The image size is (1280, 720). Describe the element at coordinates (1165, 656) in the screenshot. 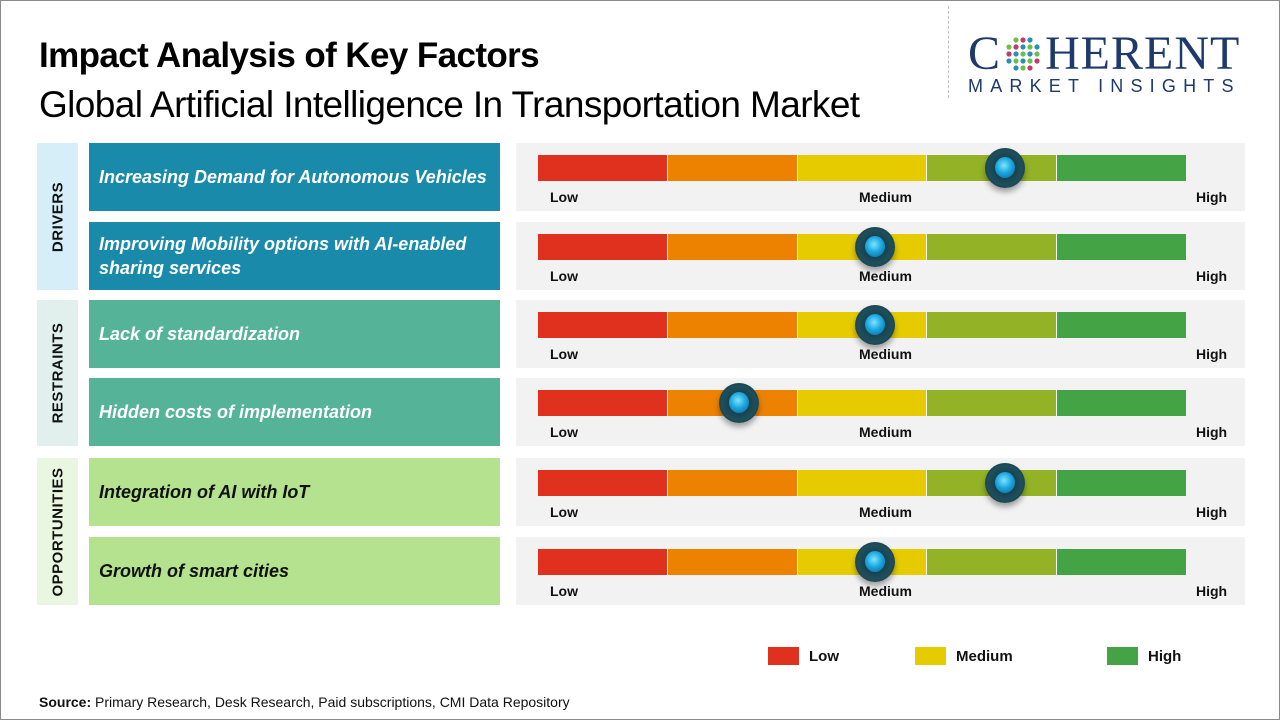

I see `legend-label: High` at that location.